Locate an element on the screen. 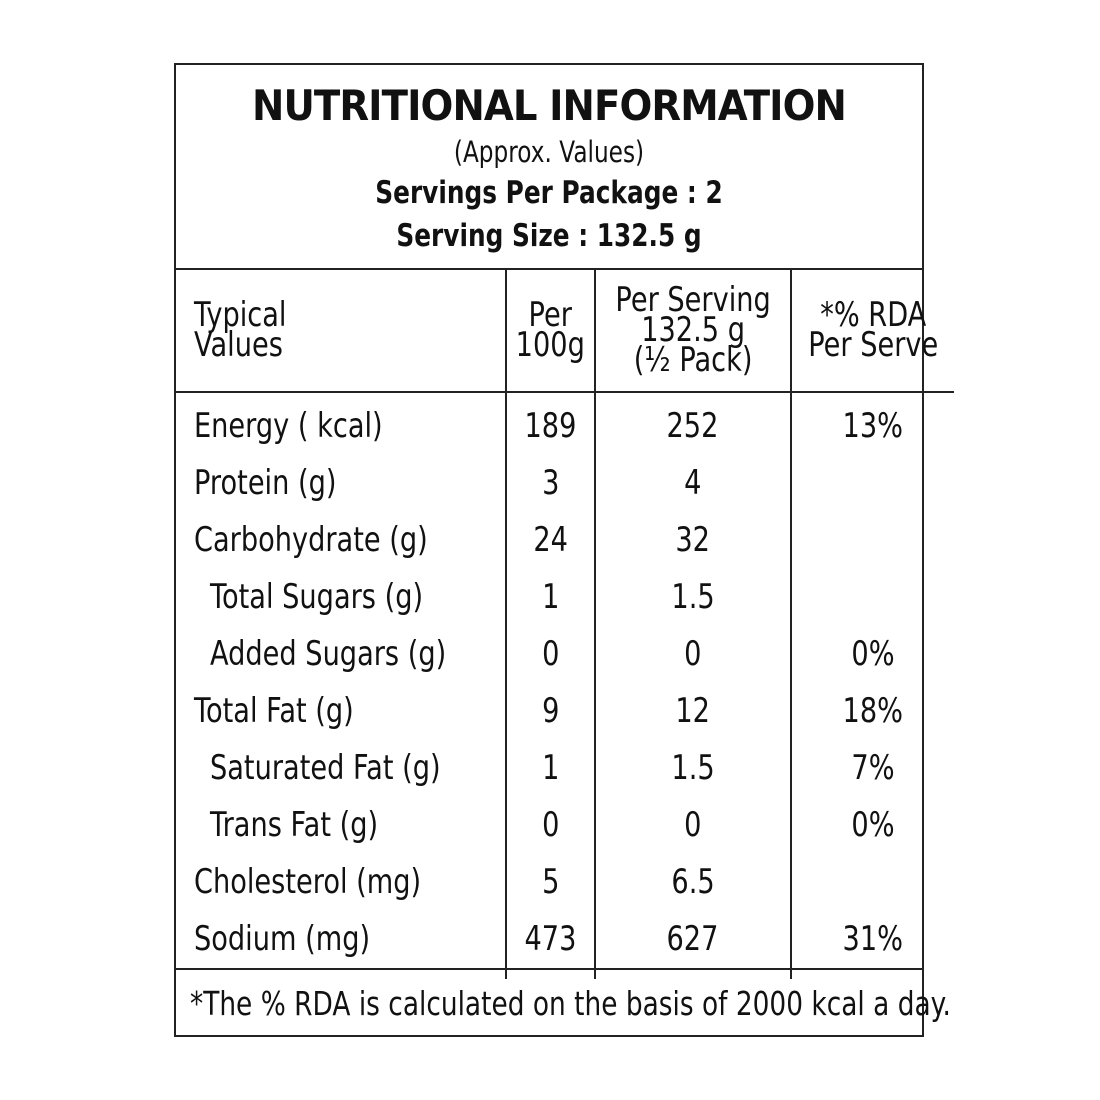 The width and height of the screenshot is (1100, 1100). table-row: Saturated Fat (g) 1 1.5 7% is located at coordinates (565, 767).